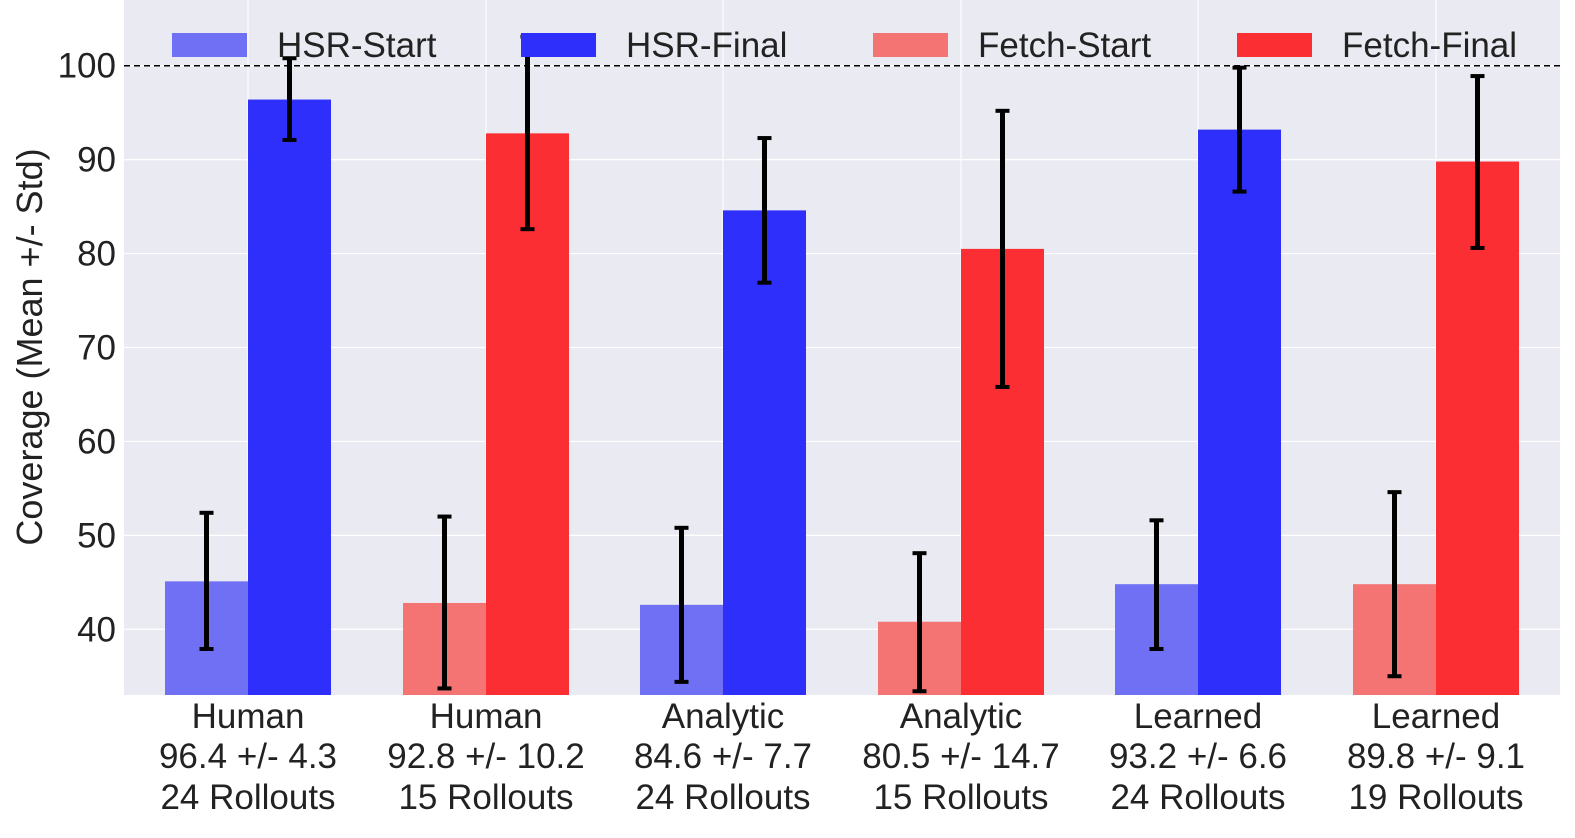 The height and width of the screenshot is (838, 1575). What do you see at coordinates (1274, 45) in the screenshot?
I see `legend-swatch-fetch-final` at bounding box center [1274, 45].